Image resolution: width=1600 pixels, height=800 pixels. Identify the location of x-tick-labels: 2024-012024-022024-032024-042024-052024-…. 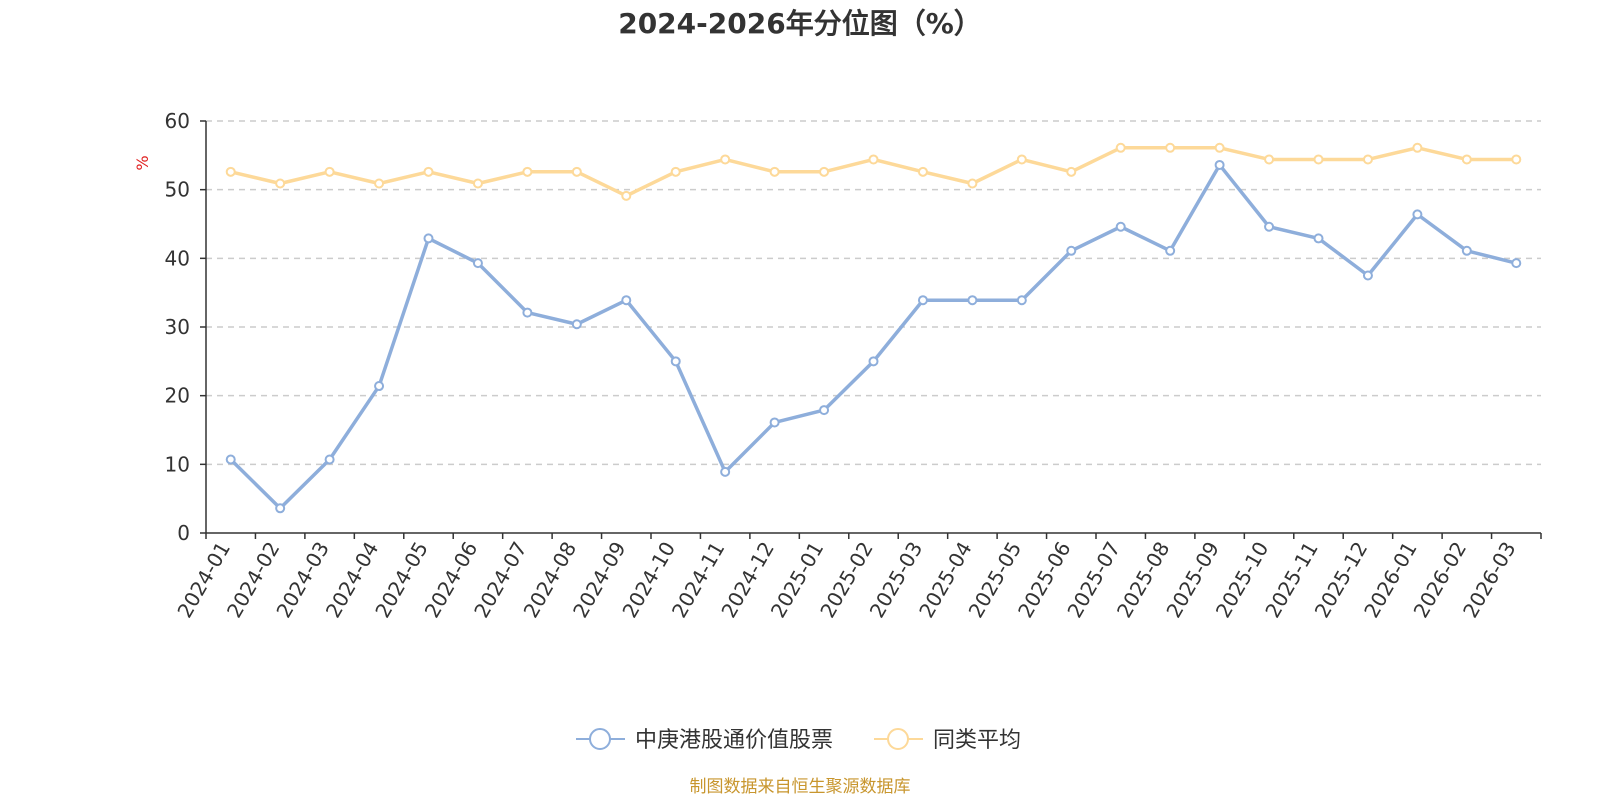
(846, 579).